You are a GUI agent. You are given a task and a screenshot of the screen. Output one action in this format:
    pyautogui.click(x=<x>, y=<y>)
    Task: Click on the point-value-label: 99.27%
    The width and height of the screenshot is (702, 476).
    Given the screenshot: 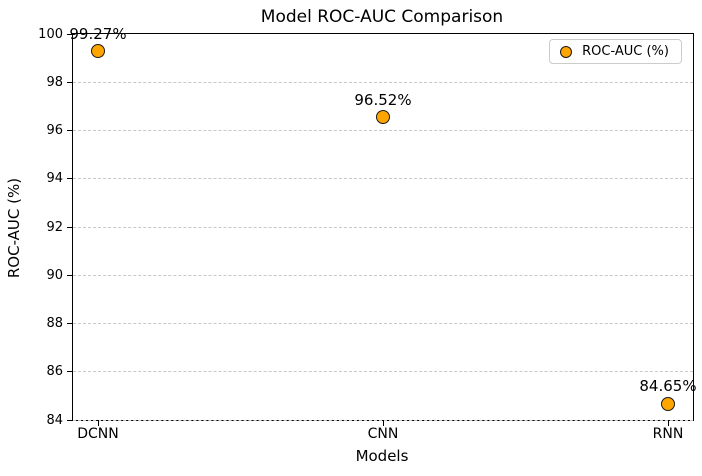 What is the action you would take?
    pyautogui.click(x=98, y=33)
    